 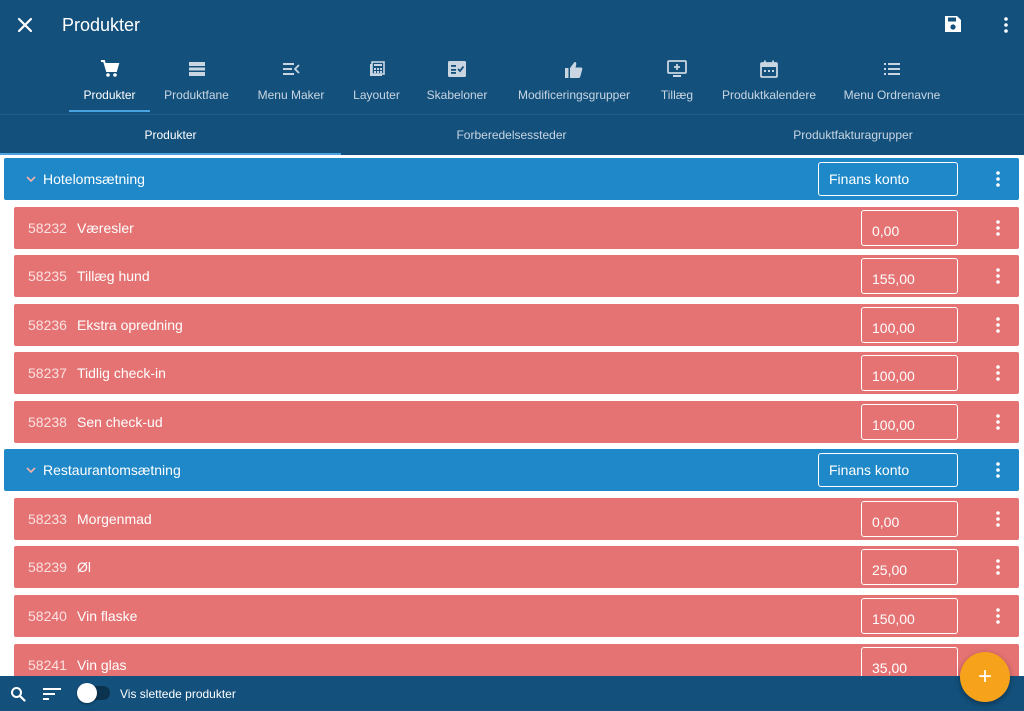 I want to click on product-id: 58240, so click(x=47, y=616).